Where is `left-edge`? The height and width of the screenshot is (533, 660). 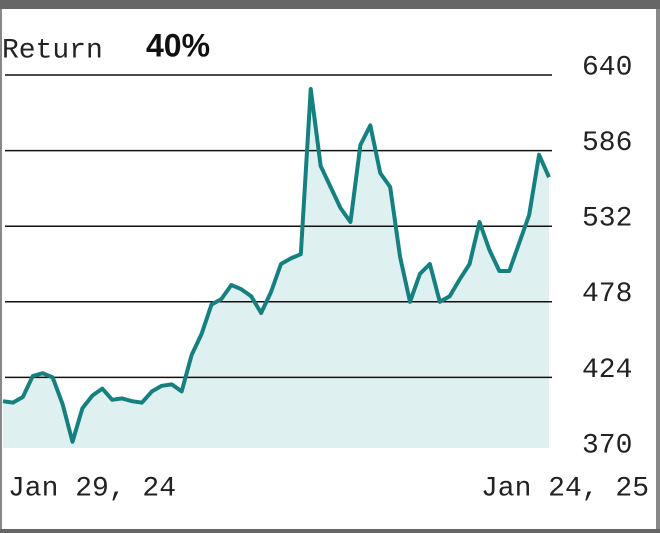
left-edge is located at coordinates (1, 269).